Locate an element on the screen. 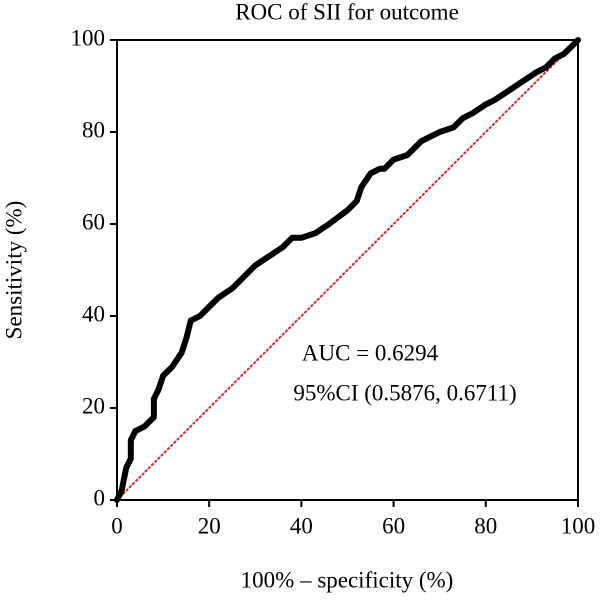 This screenshot has width=600, height=613. x-tick-label: 80 is located at coordinates (485, 525).